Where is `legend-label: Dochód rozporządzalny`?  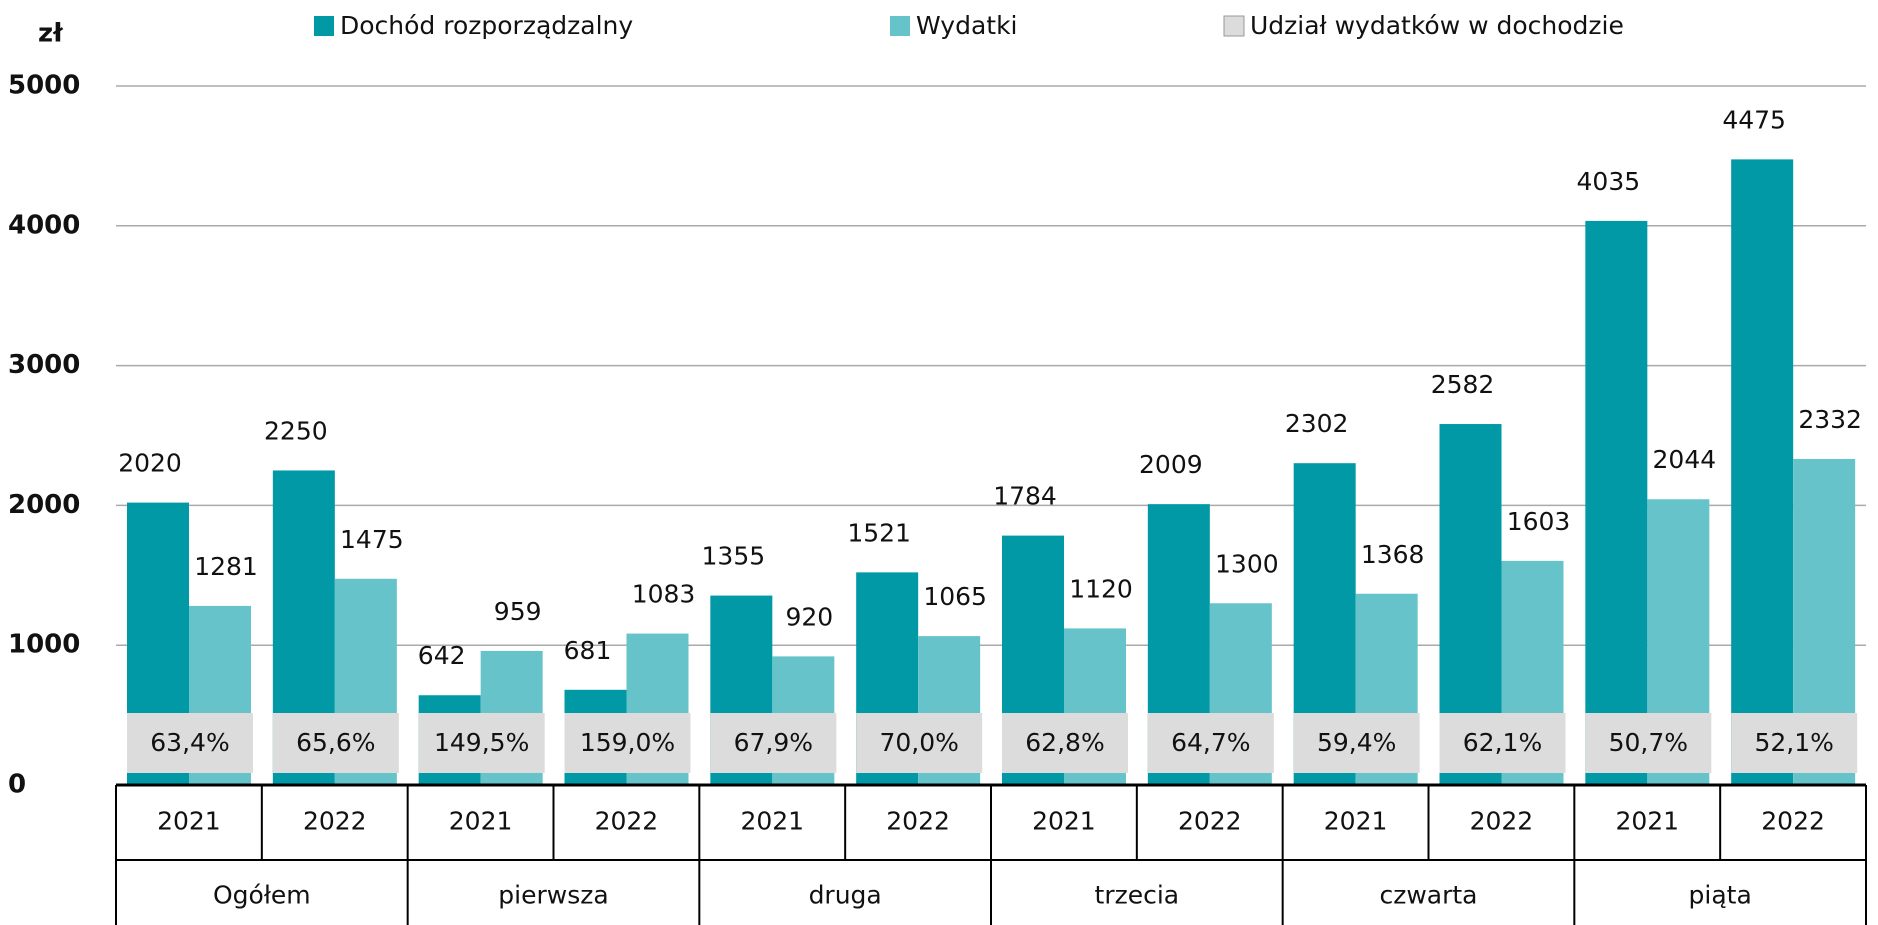
legend-label: Dochód rozporządzalny is located at coordinates (486, 25).